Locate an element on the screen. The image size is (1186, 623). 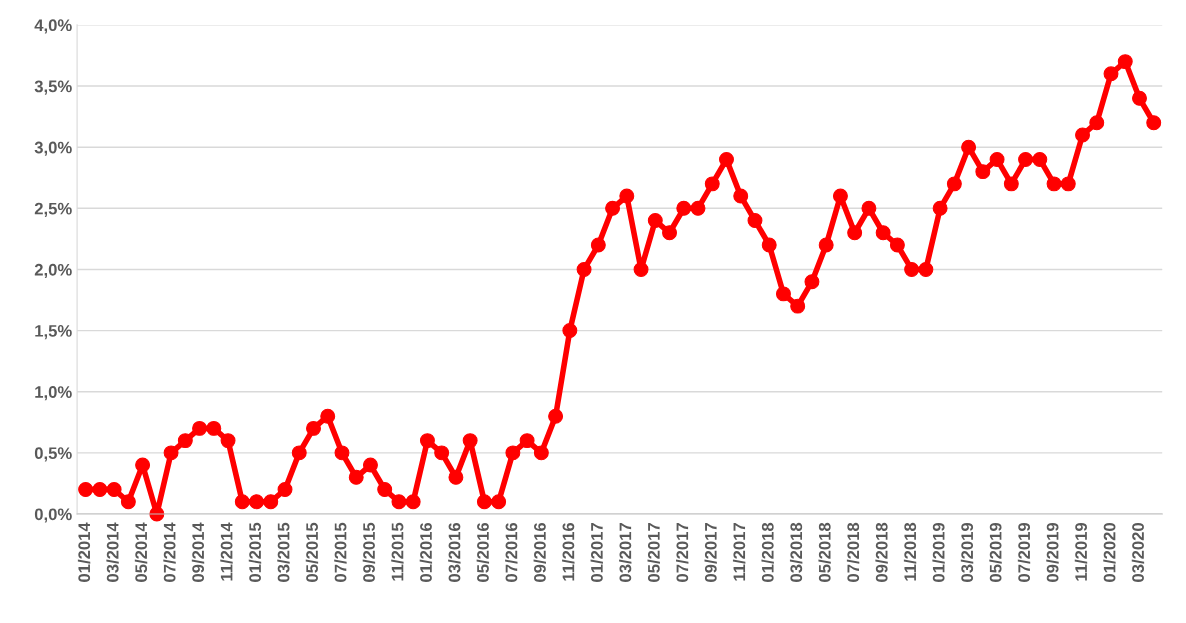
y-tick-label: 4,0% is located at coordinates (53, 26).